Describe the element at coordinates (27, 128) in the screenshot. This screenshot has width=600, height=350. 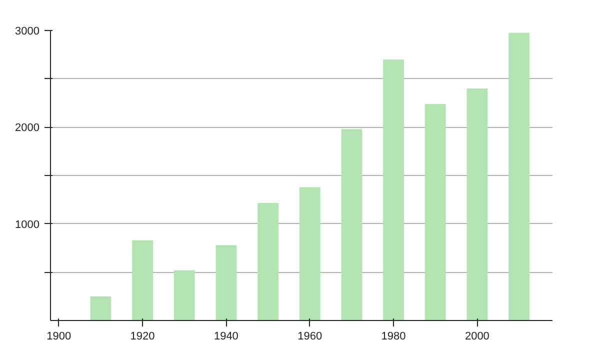
I see `y-tick-label: 2000` at that location.